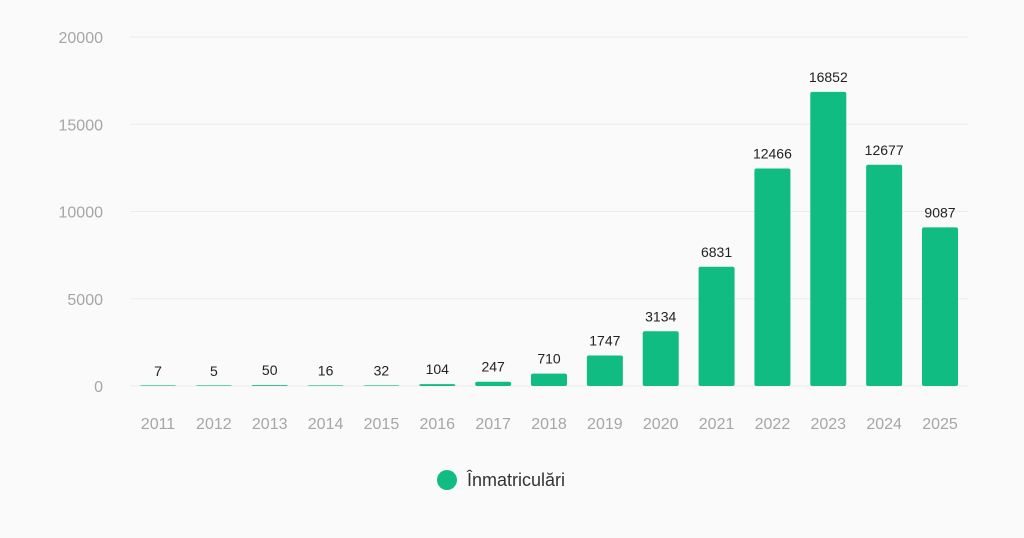  What do you see at coordinates (214, 371) in the screenshot?
I see `data-label-2012: 5` at bounding box center [214, 371].